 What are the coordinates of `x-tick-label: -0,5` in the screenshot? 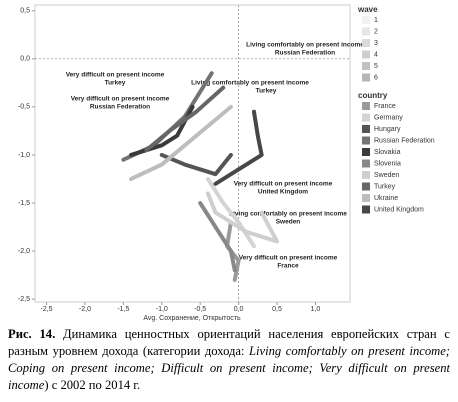 It's located at (200, 309).